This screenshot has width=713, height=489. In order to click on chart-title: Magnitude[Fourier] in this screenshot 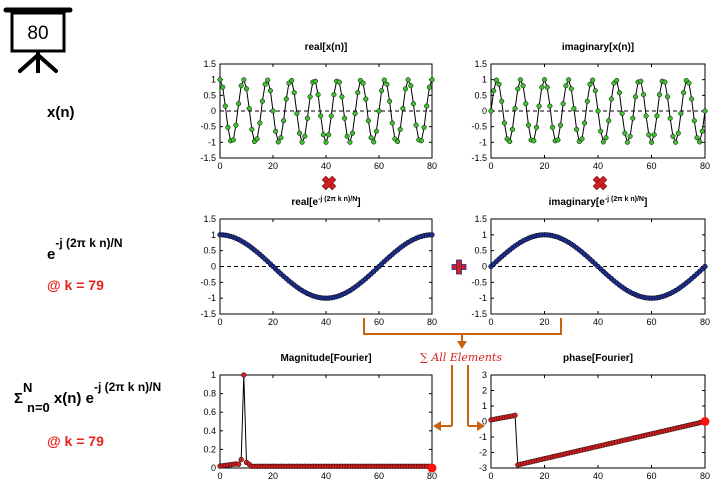, I will do `click(325, 358)`.